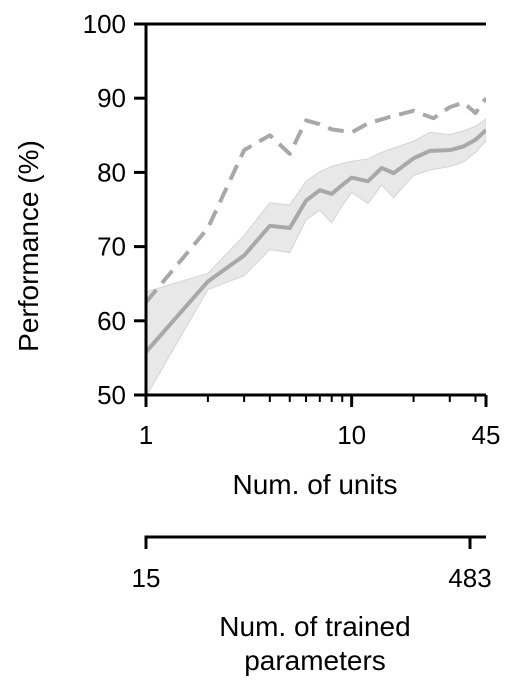 The height and width of the screenshot is (692, 516). What do you see at coordinates (146, 435) in the screenshot?
I see `x-tick-label-1: 1` at bounding box center [146, 435].